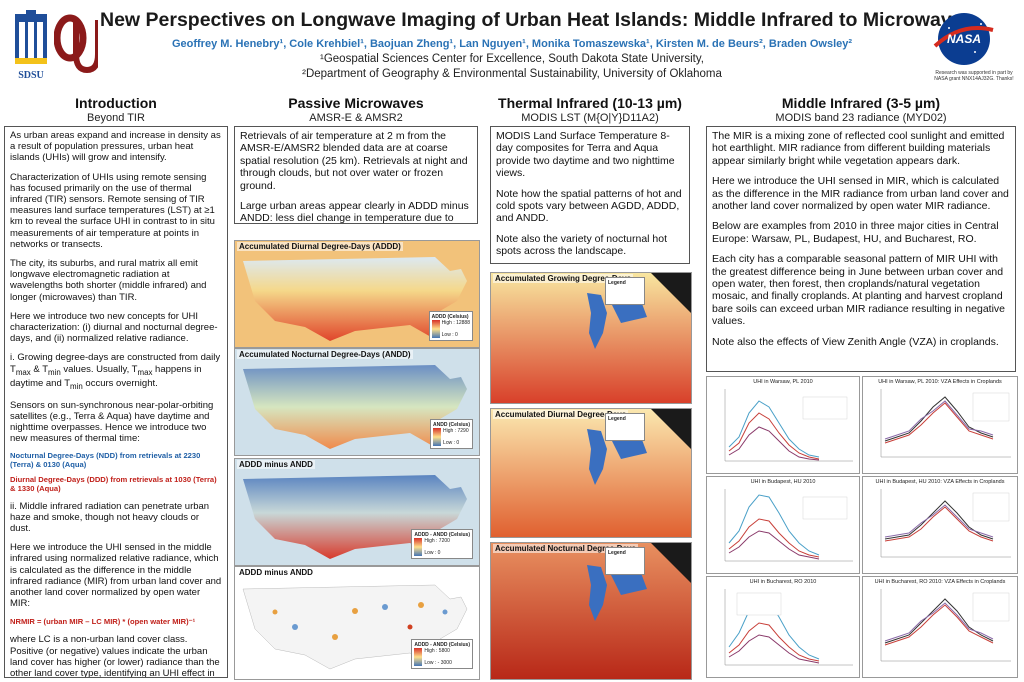  I want to click on addd-legend: ADDD (Celsius) High : 12888 Low : 0, so click(450, 326).